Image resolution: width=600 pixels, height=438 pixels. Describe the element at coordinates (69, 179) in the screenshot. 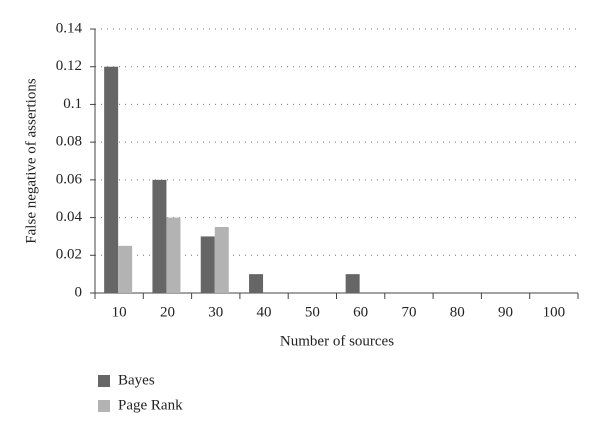

I see `y-tick-label: 0.06` at that location.